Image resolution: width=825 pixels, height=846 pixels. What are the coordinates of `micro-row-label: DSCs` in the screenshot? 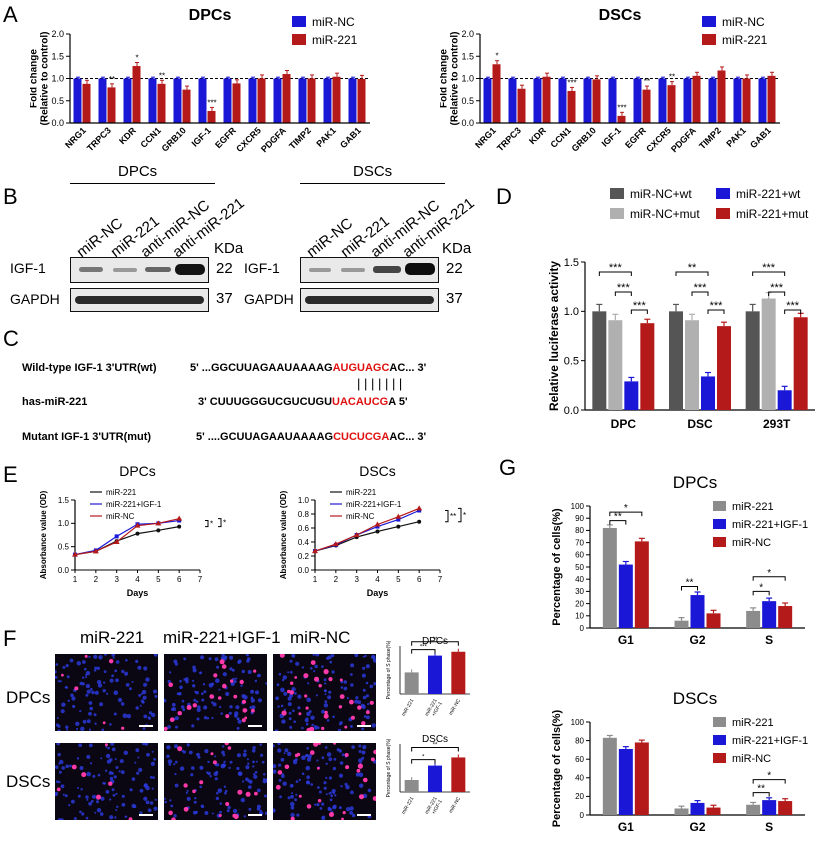 It's located at (28, 781).